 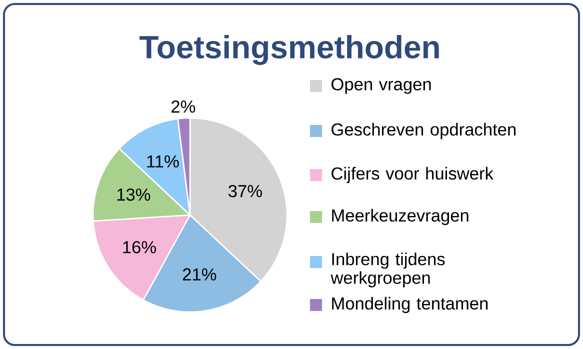 I want to click on chart-title: Toetsingsmethoden, so click(x=289, y=50).